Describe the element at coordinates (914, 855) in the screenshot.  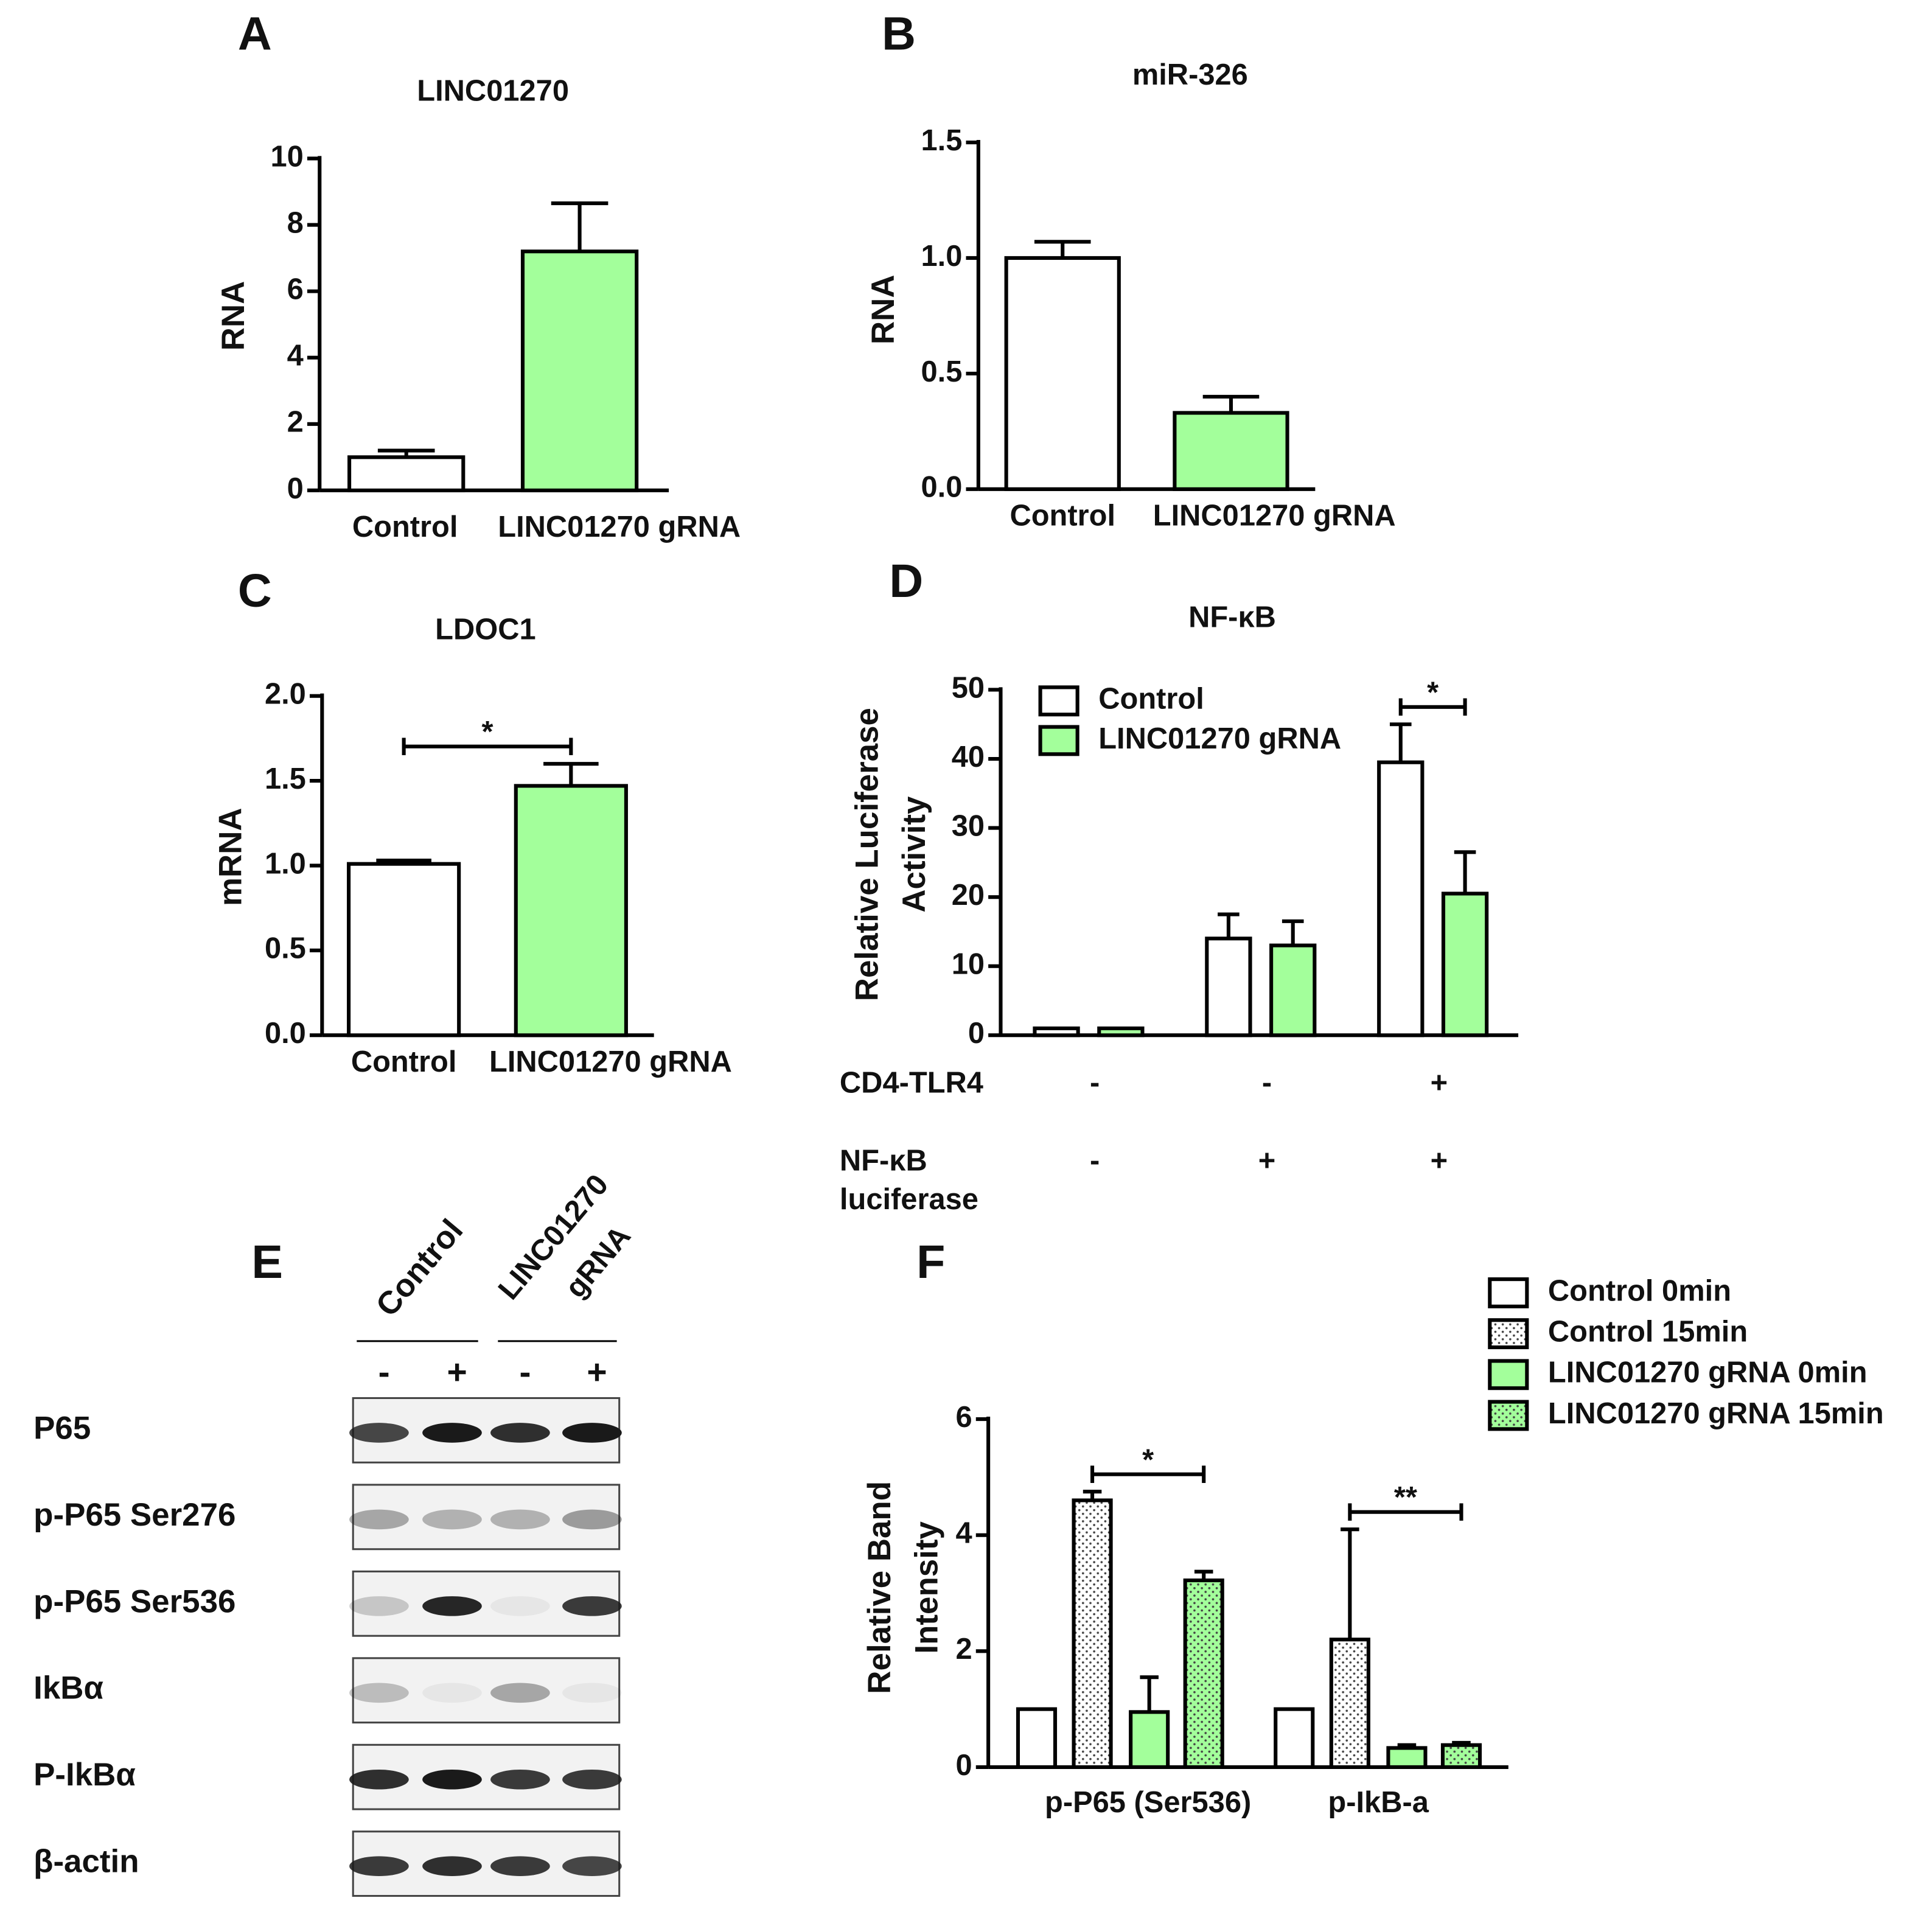
I see `y-axis-label: Activity` at that location.